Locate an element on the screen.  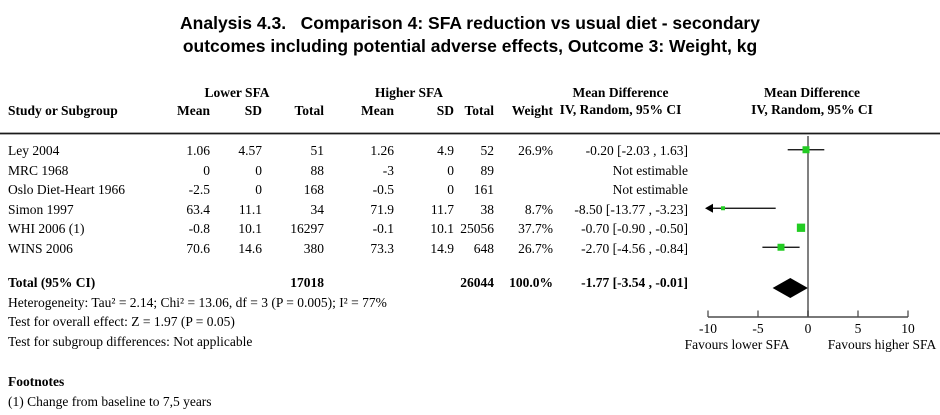
weight-value: 26.7% is located at coordinates (535, 248).